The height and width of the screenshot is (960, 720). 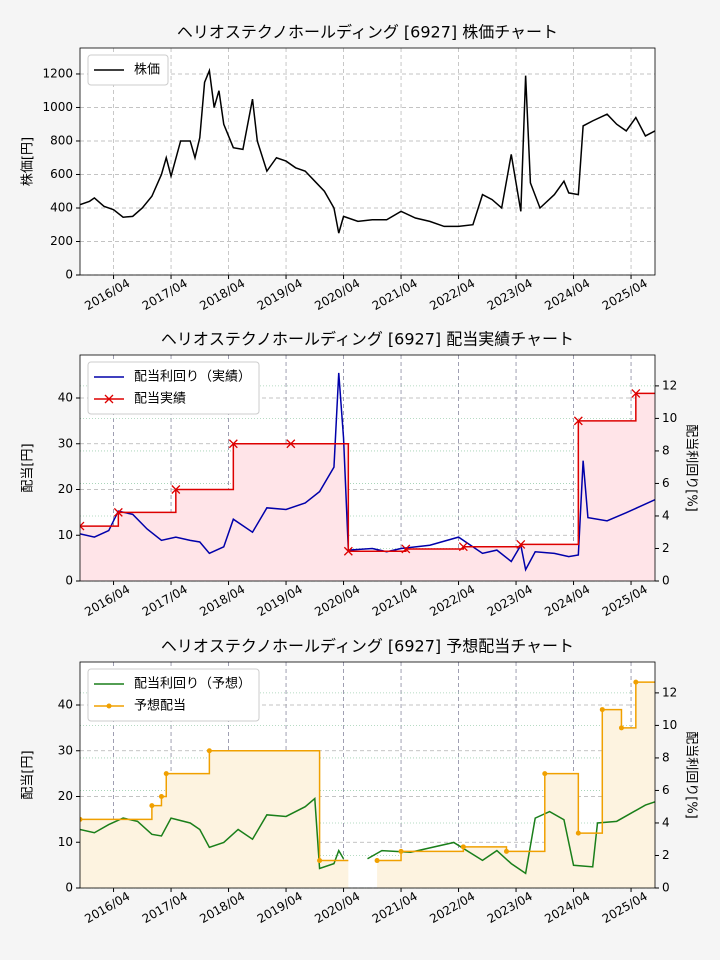 I want to click on legend-label: 配当利回り（実績）, so click(x=192, y=377).